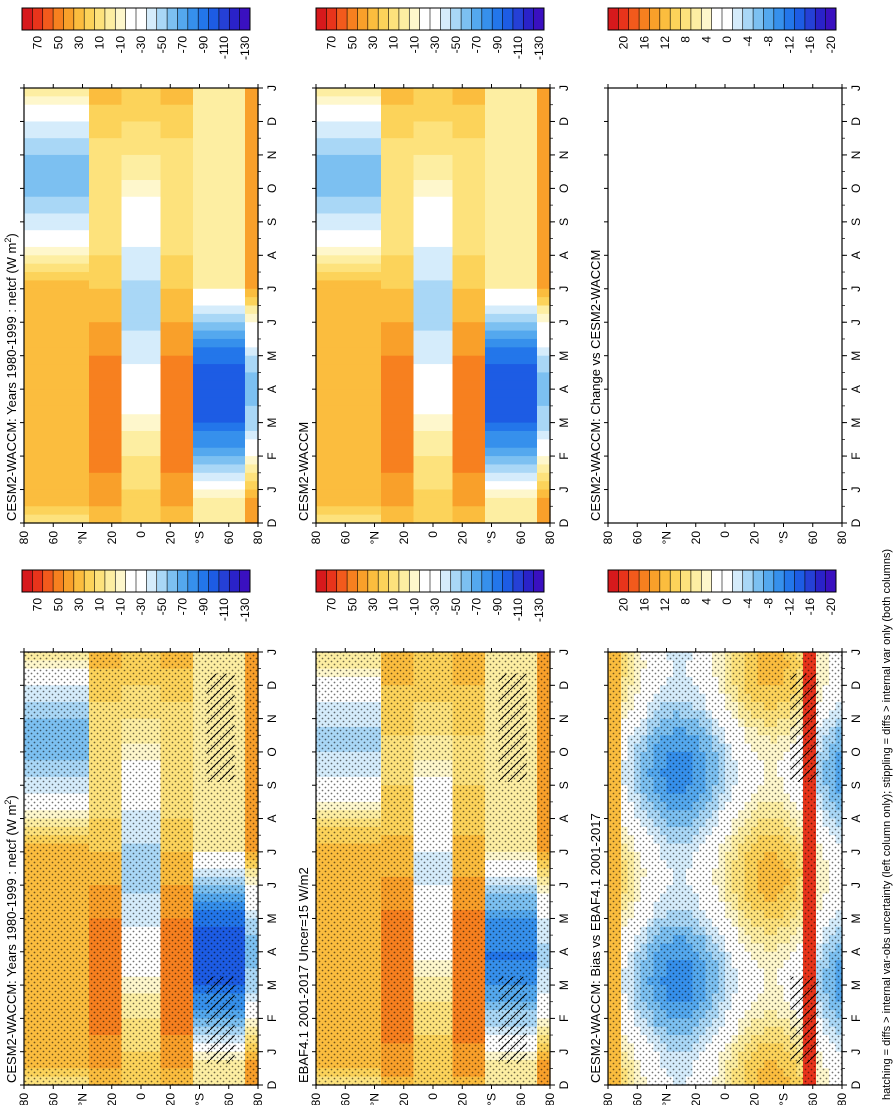  I want to click on colorbar-label: 10, so click(394, 605).